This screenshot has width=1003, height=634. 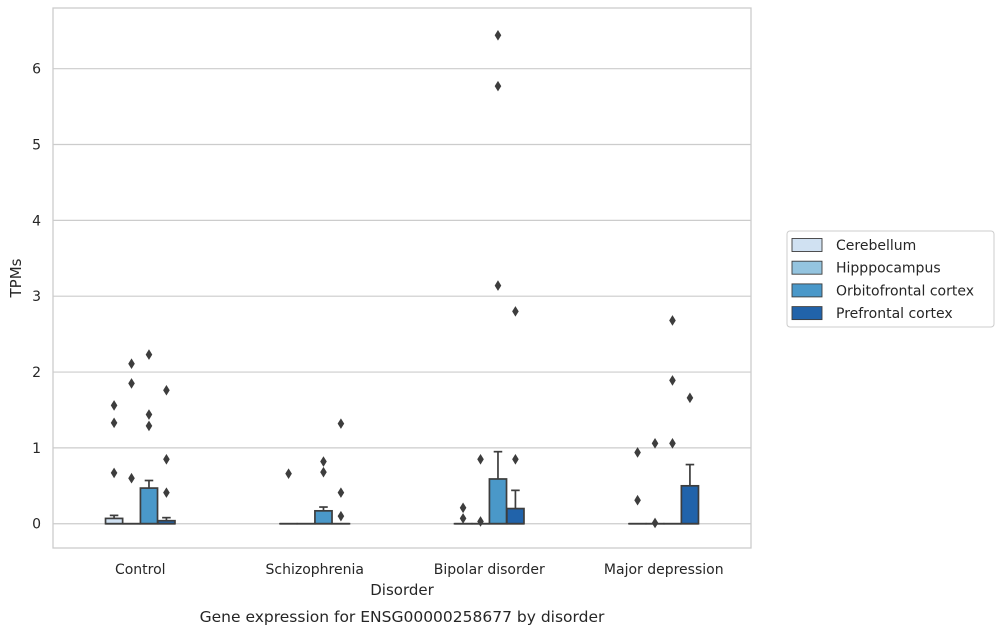 I want to click on legend-item: Prefrontal cortex, so click(x=872, y=314).